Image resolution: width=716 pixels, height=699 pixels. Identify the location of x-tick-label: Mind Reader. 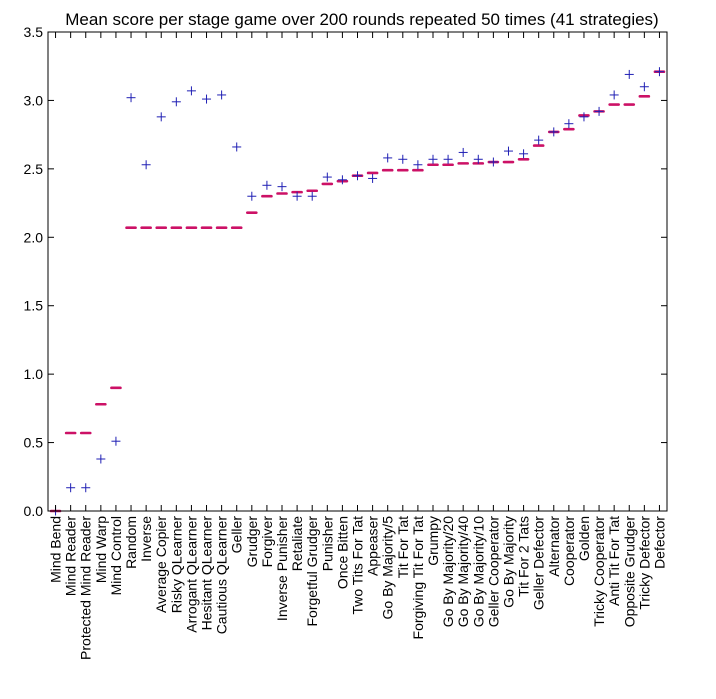
(71, 556).